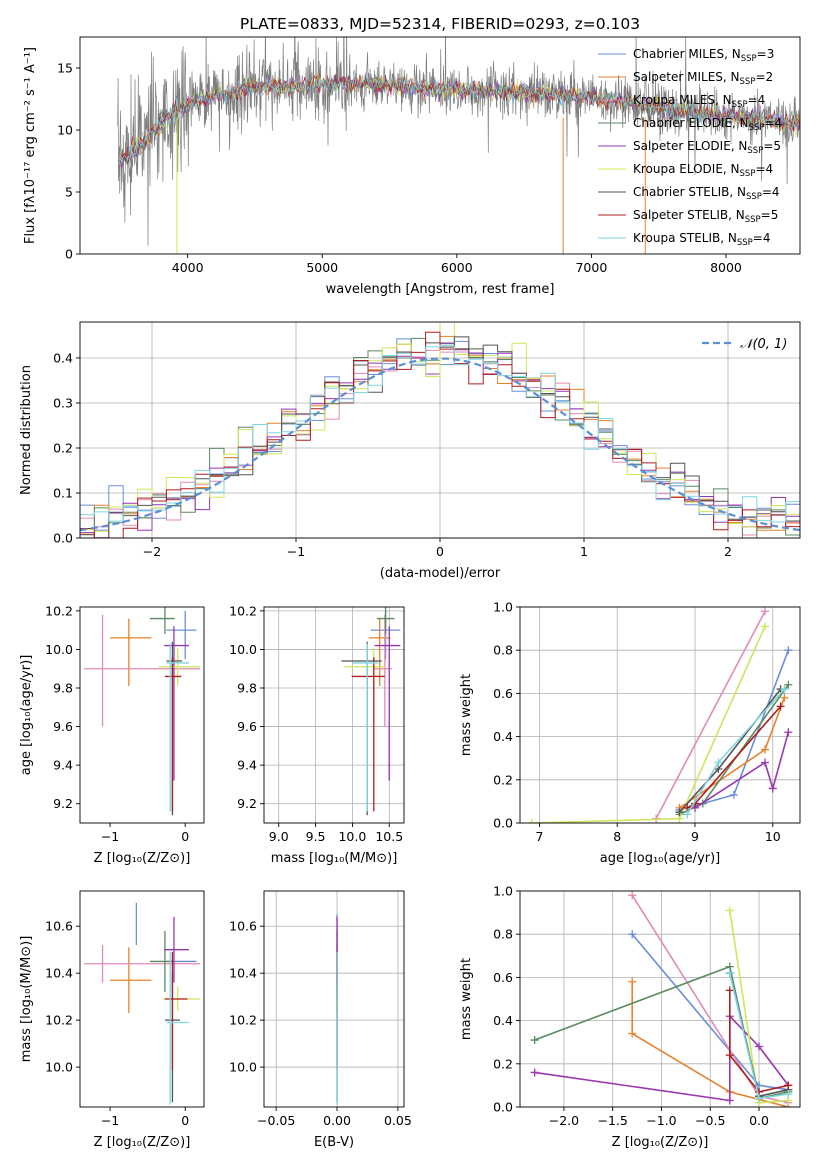 This screenshot has width=819, height=1170. What do you see at coordinates (539, 836) in the screenshot?
I see `massweight-vs-age-xtick-label: 7` at bounding box center [539, 836].